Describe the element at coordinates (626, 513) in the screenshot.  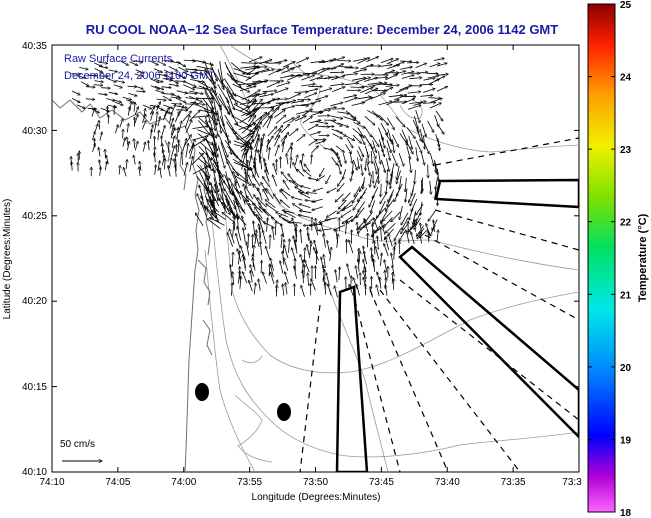
I see `colorbar-tick-label: 18` at that location.